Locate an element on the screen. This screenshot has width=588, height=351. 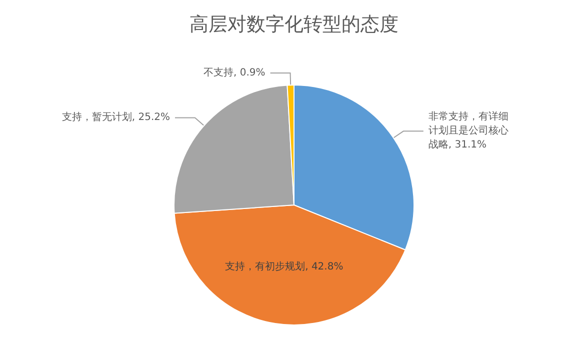
chart-title: 高层对数字化转型的态度 is located at coordinates (294, 25).